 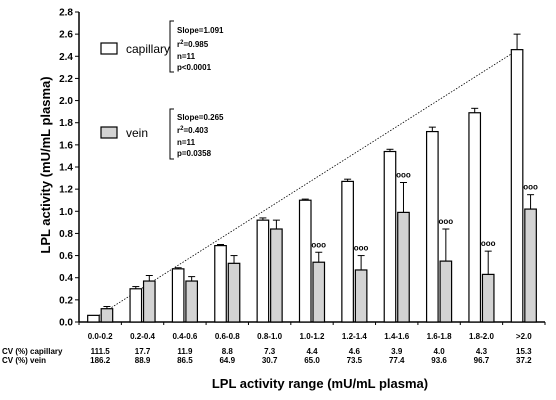 What do you see at coordinates (66, 323) in the screenshot?
I see `y-tick-label: 0.0` at bounding box center [66, 323].